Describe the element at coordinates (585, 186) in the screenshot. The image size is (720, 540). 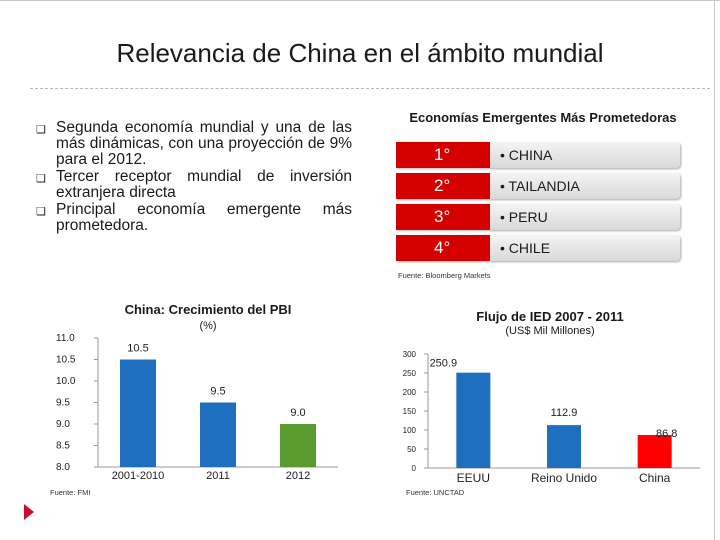
I see `rank-country: • TAILANDIA` at that location.